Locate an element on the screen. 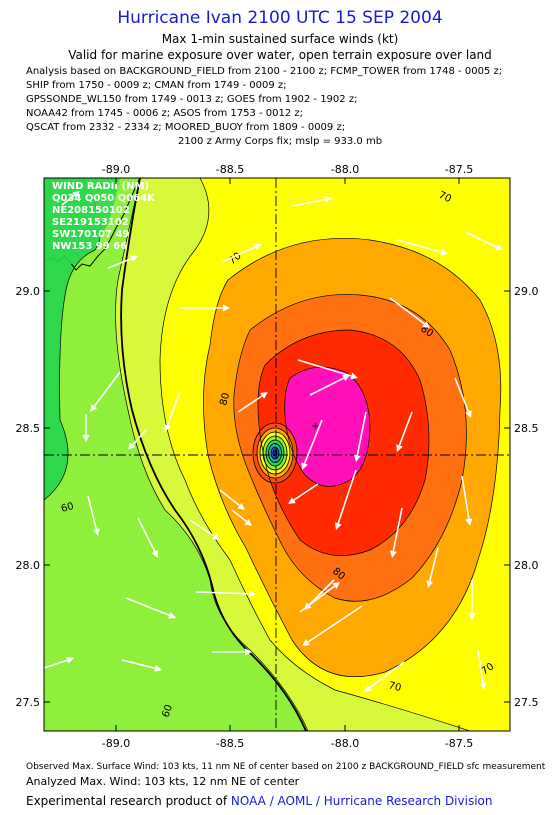  wind-radii-line: Q034 Q050 Q064K is located at coordinates (104, 198).